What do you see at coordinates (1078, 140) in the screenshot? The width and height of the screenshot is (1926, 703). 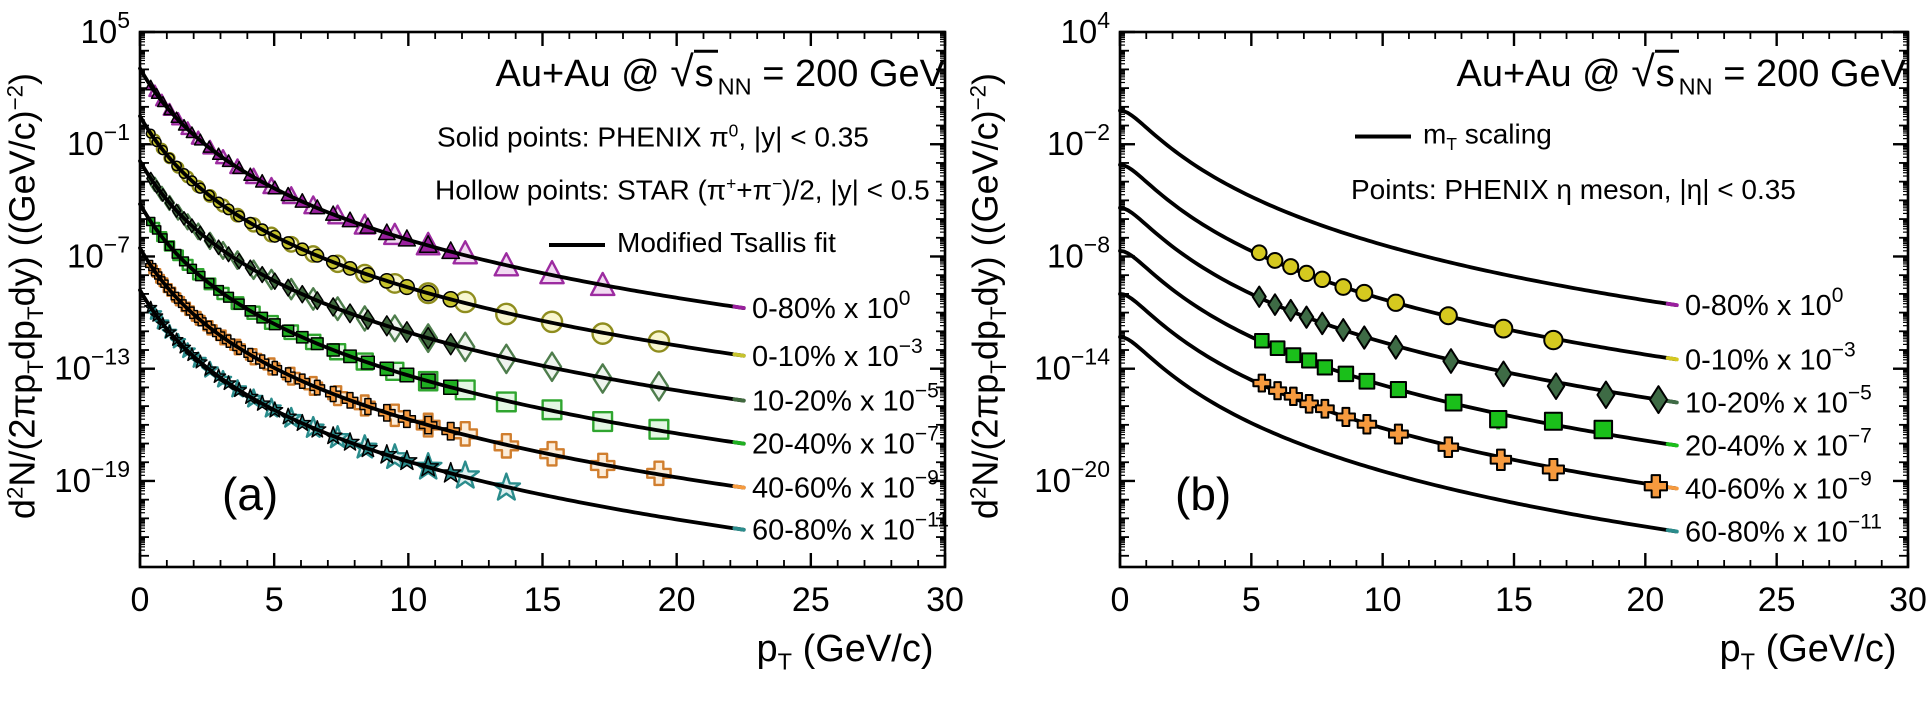 I see `y-tick-label: 10⁻²` at bounding box center [1078, 140].